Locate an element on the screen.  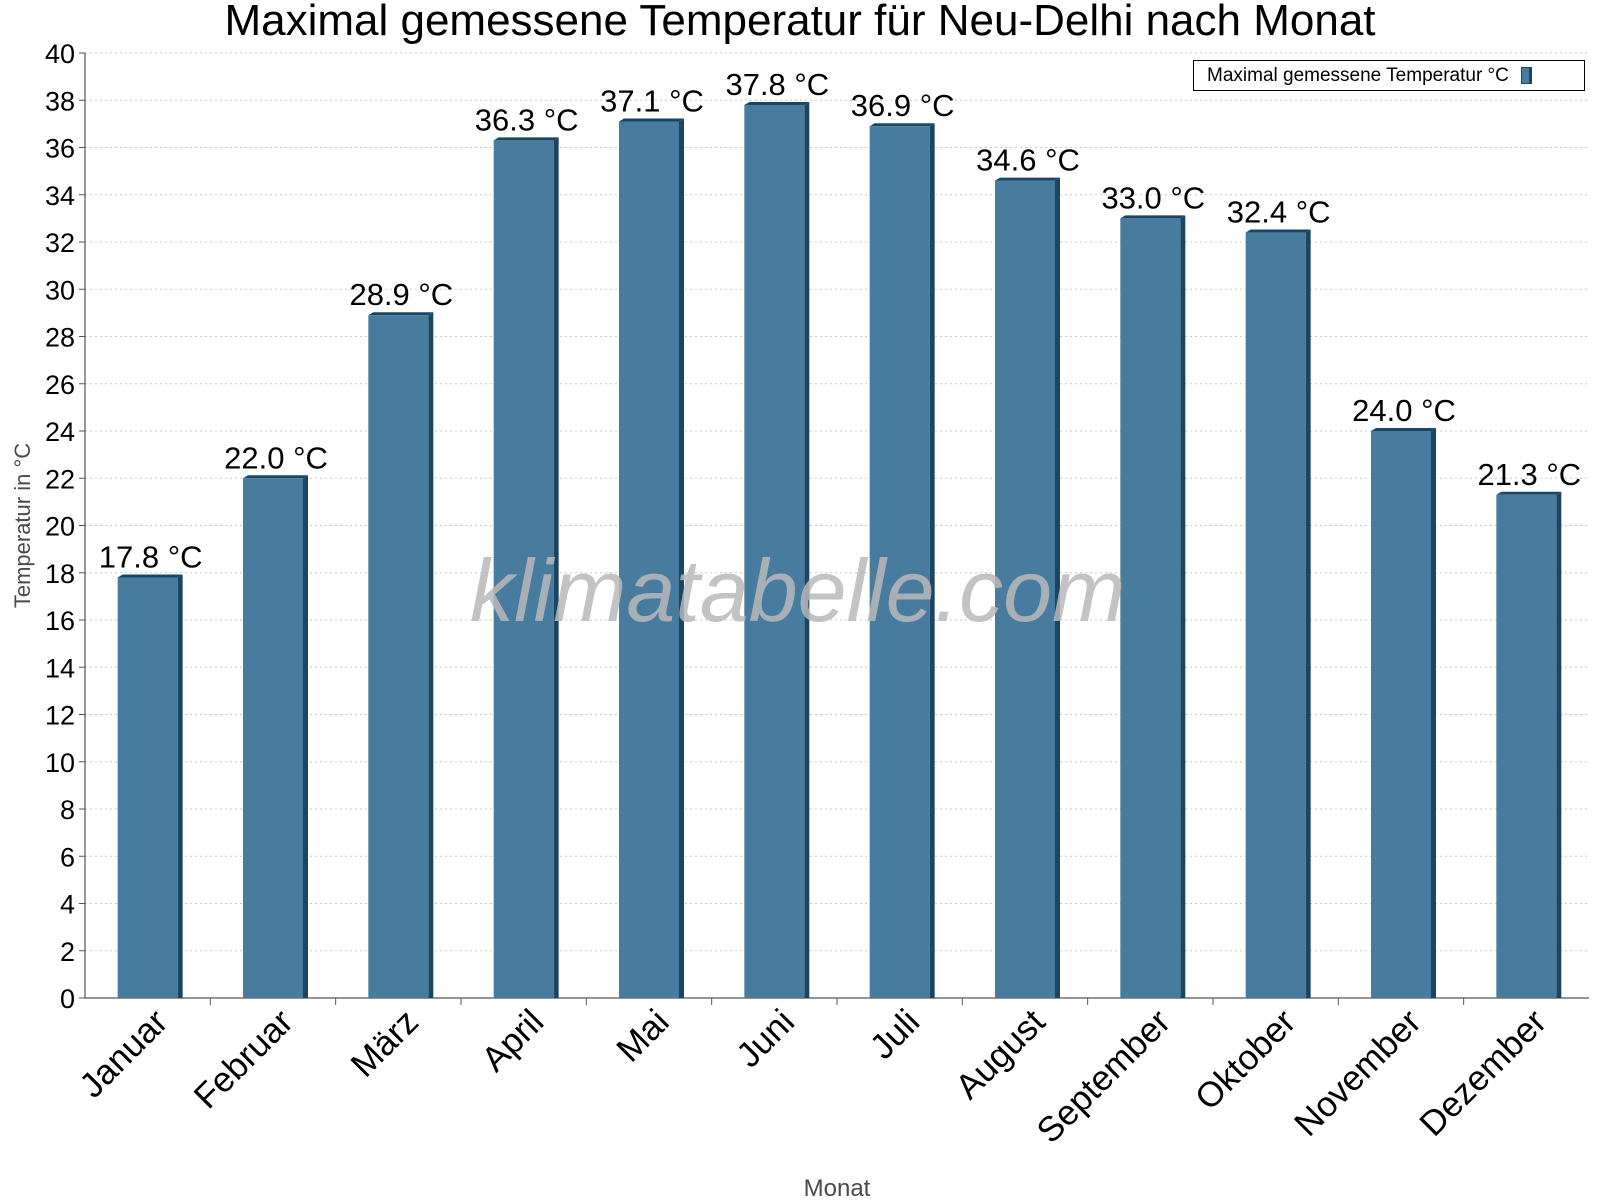
legend: Maximal gemessene Temperatur °C is located at coordinates (1389, 75).